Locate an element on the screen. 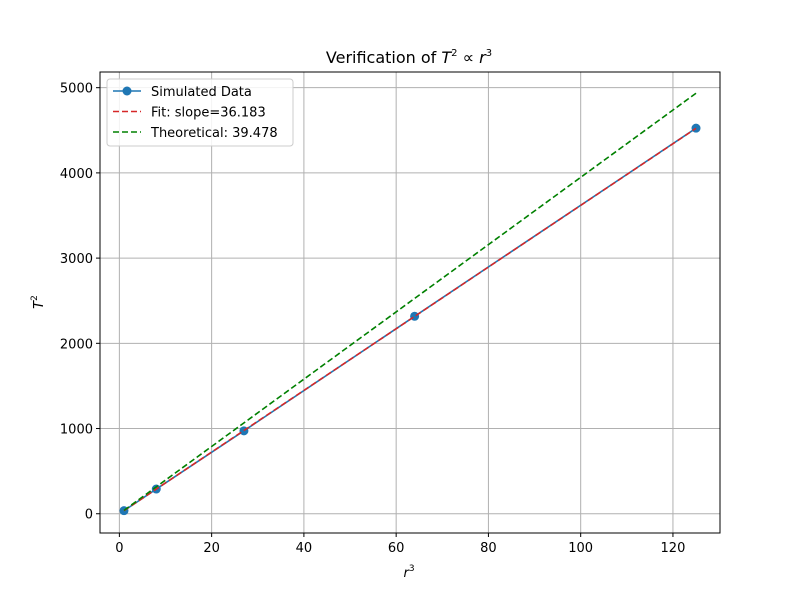  y-tick-label: 1000 is located at coordinates (76, 430).